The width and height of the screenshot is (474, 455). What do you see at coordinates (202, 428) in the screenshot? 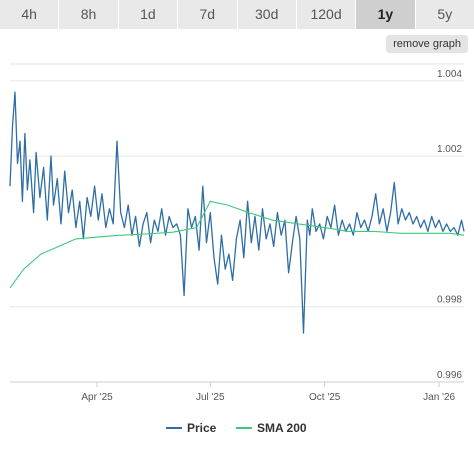
I see `legend-price-label: Price` at bounding box center [202, 428].